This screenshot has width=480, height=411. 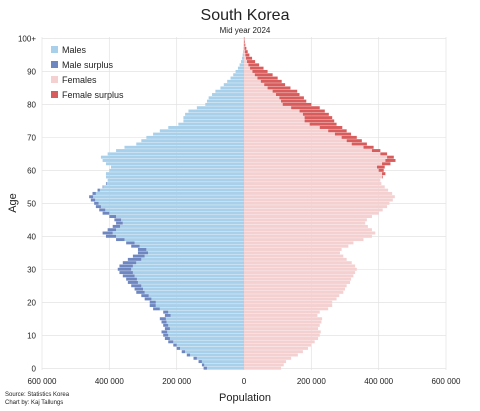 What do you see at coordinates (31, 72) in the screenshot?
I see `y-tick-label: 90` at bounding box center [31, 72].